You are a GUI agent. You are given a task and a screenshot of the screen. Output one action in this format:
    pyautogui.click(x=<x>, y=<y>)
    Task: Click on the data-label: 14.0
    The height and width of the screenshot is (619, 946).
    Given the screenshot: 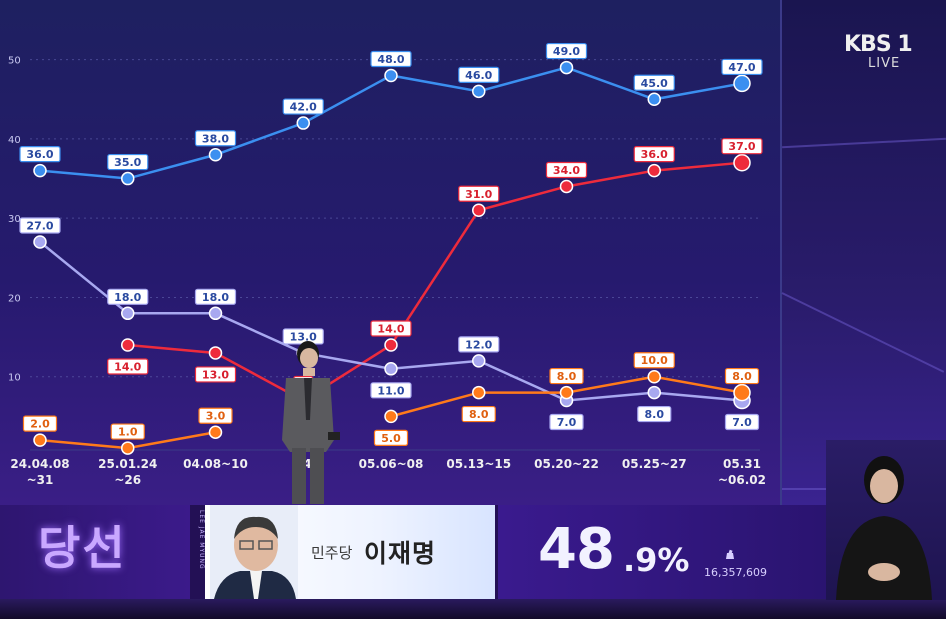 What is the action you would take?
    pyautogui.click(x=390, y=329)
    